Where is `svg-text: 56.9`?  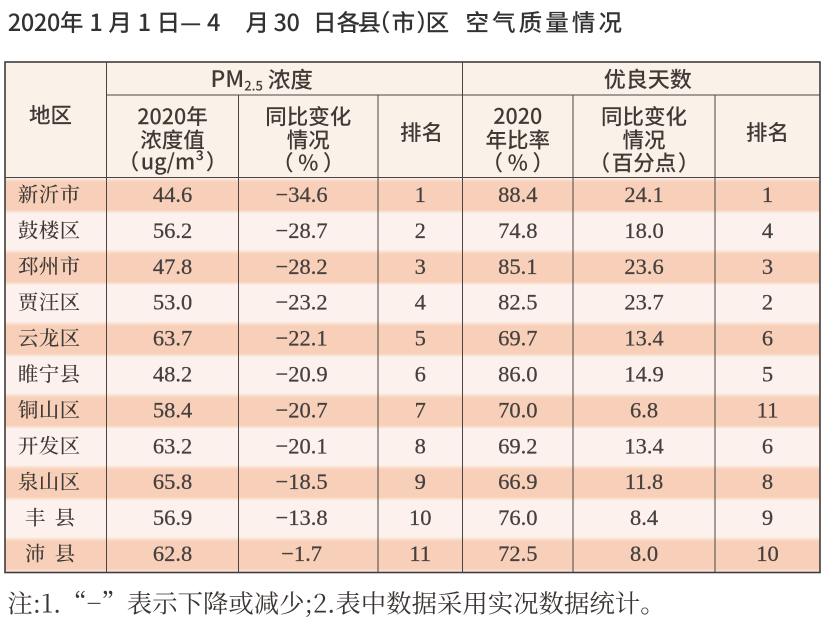 svg-text: 56.9 is located at coordinates (172, 517).